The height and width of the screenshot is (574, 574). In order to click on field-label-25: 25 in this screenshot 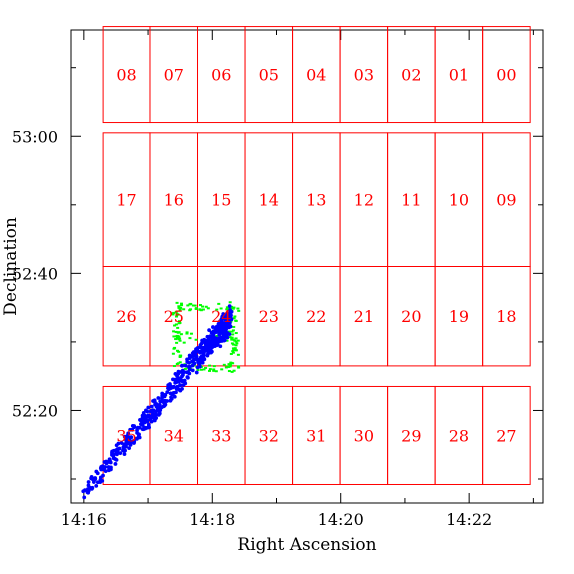, I will do `click(174, 316)`.